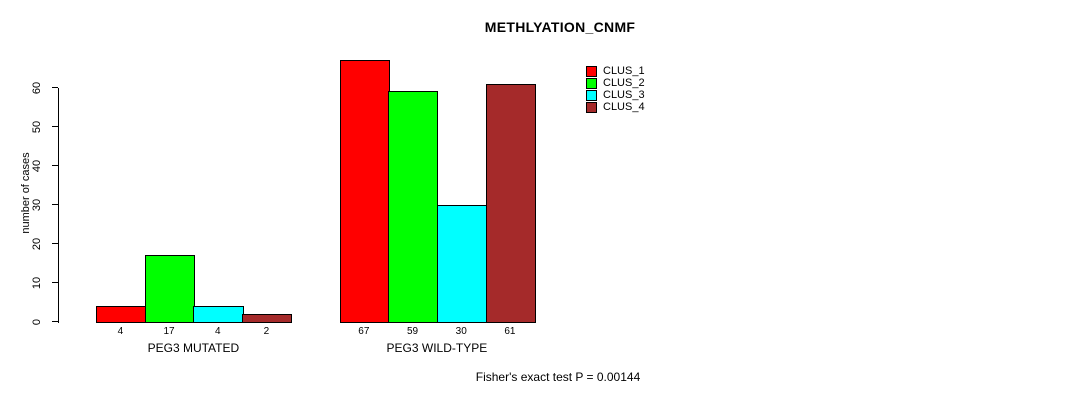 Image resolution: width=1090 pixels, height=400 pixels. What do you see at coordinates (37, 165) in the screenshot?
I see `y-axis-tick-label: 40` at bounding box center [37, 165].